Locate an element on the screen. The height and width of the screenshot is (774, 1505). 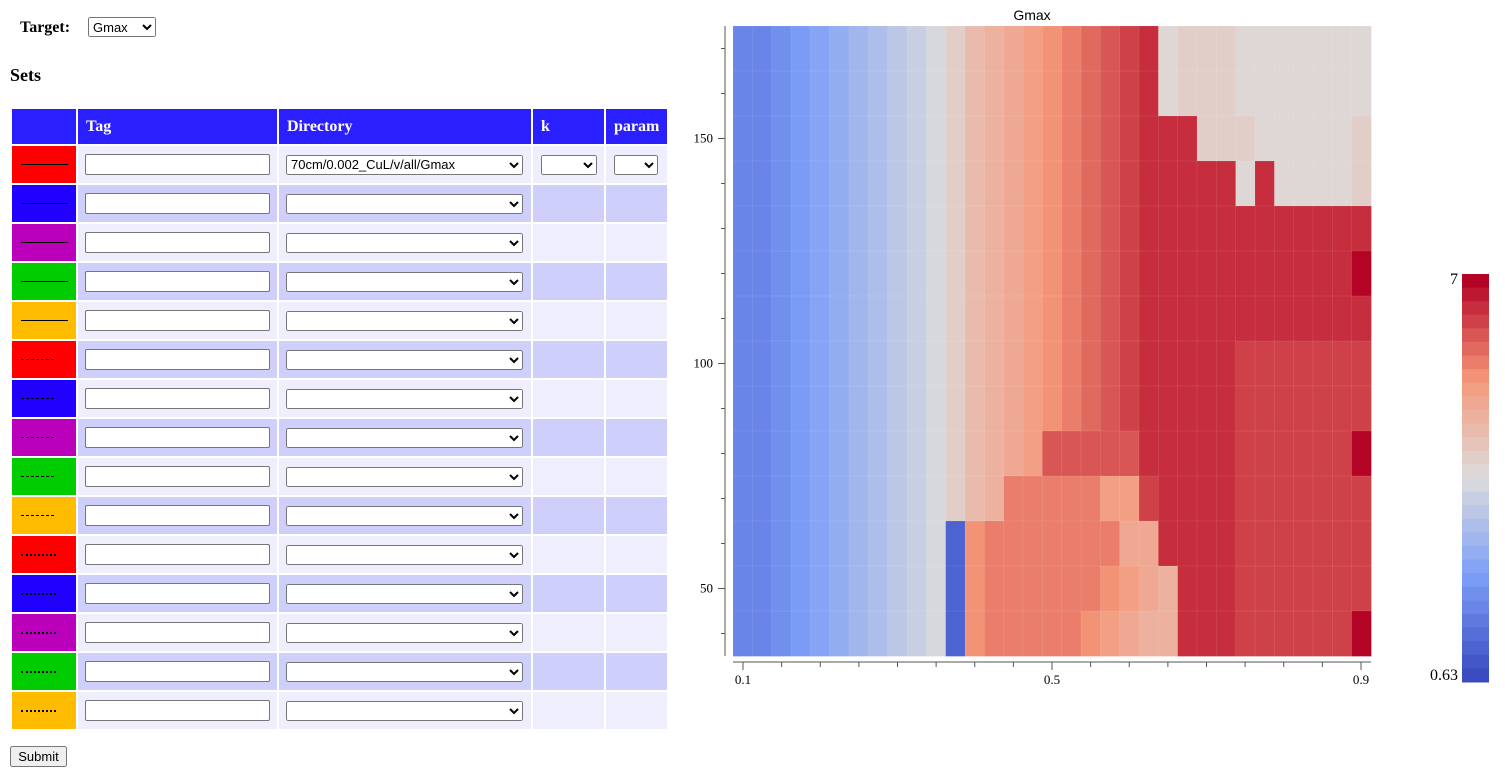
param-select is located at coordinates (636, 164).